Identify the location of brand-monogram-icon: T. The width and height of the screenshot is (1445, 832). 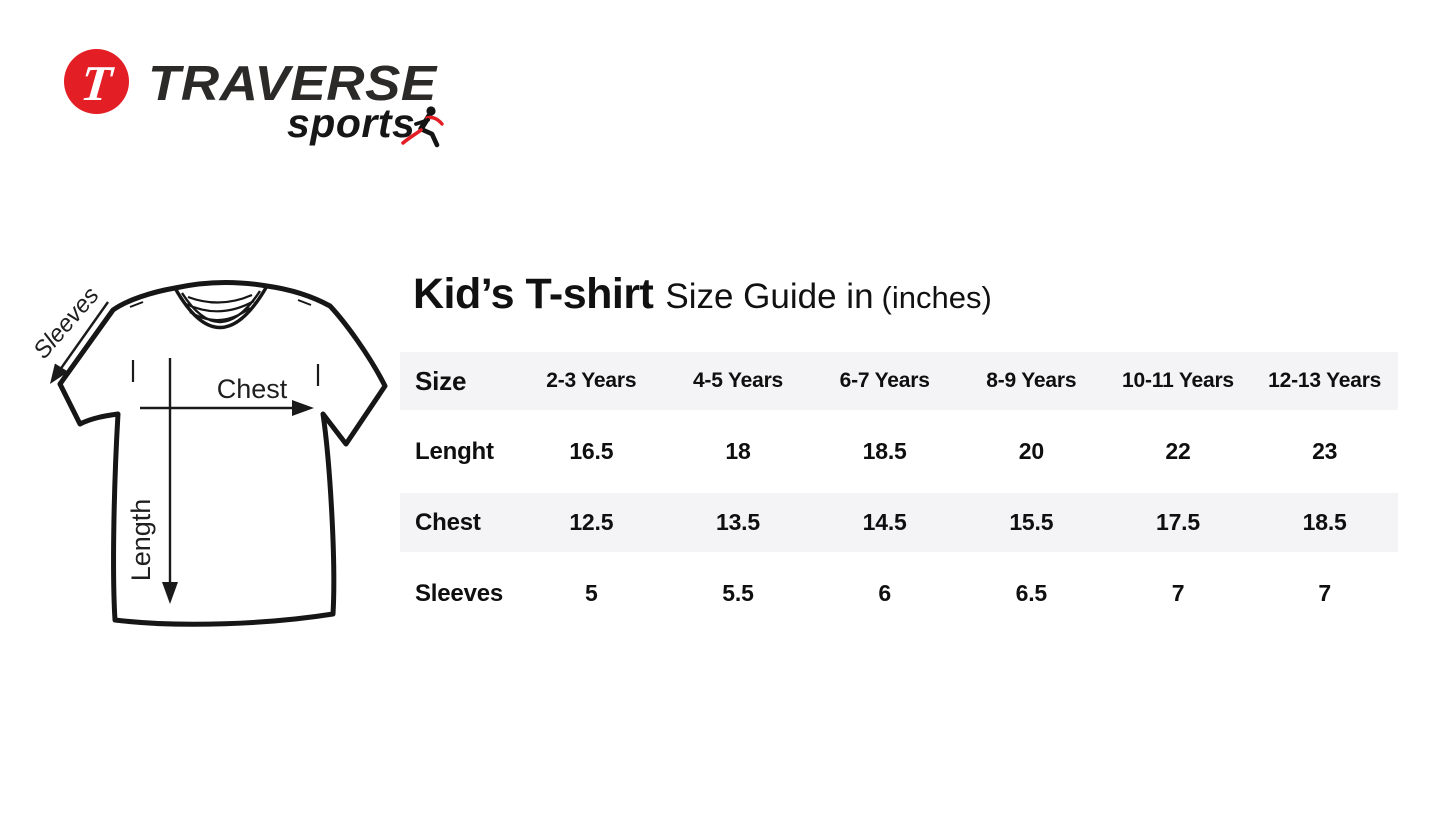
(96, 81).